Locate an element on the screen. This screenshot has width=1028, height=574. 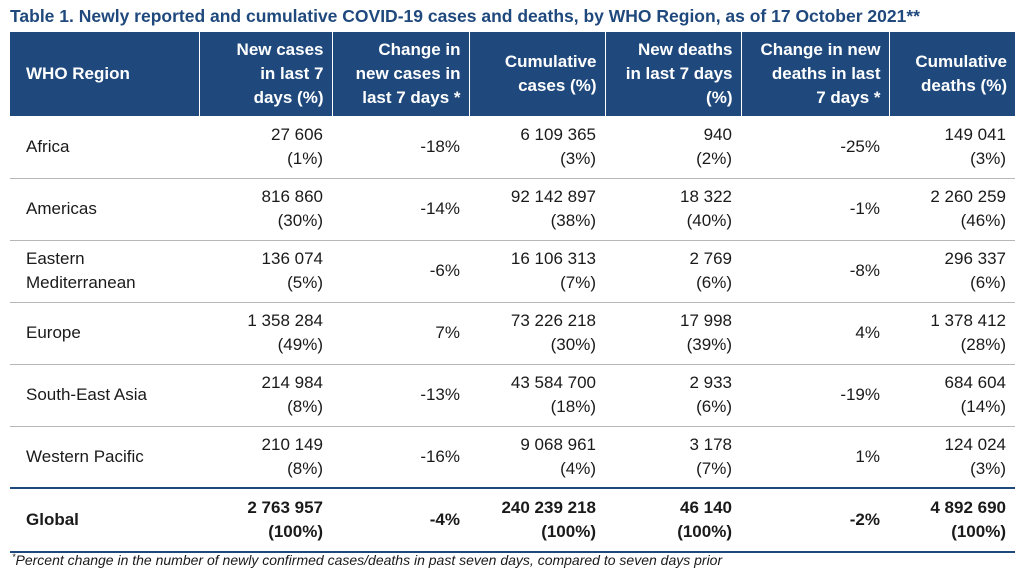
header-line: Change in new is located at coordinates (820, 49).